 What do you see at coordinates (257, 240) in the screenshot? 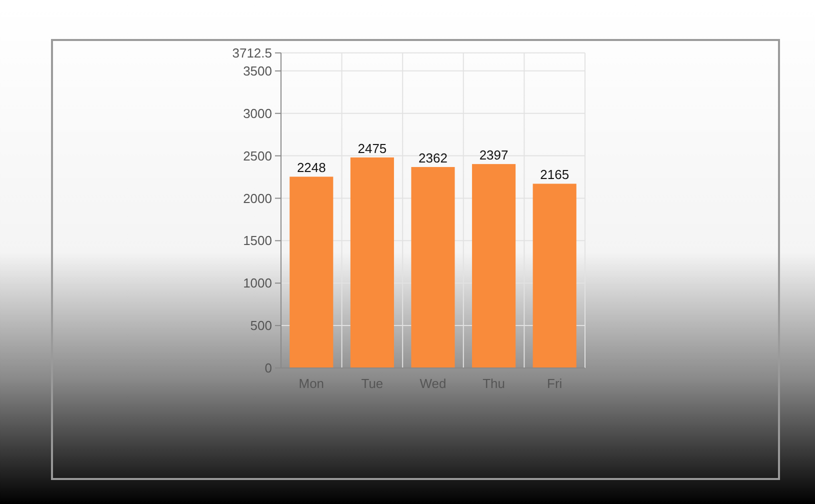
I see `y-tick-label: 1500` at bounding box center [257, 240].